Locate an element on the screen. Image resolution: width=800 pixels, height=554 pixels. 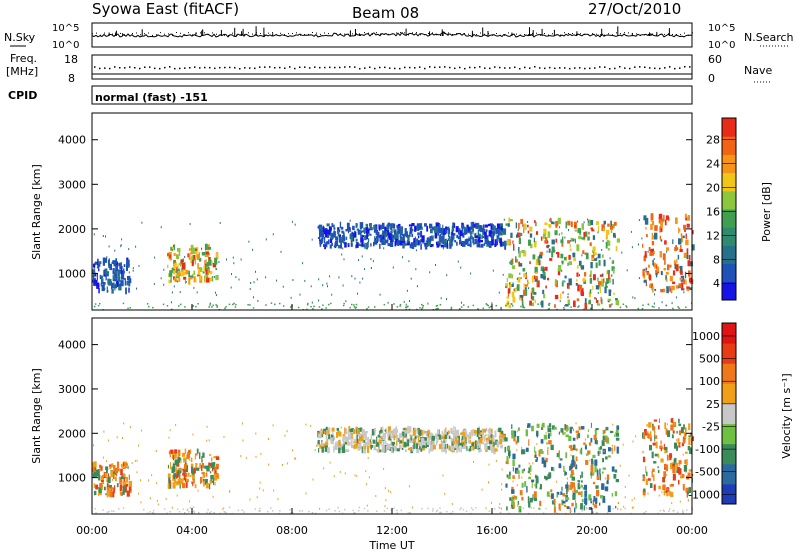
velocity-colorbar-segment is located at coordinates (729, 373).